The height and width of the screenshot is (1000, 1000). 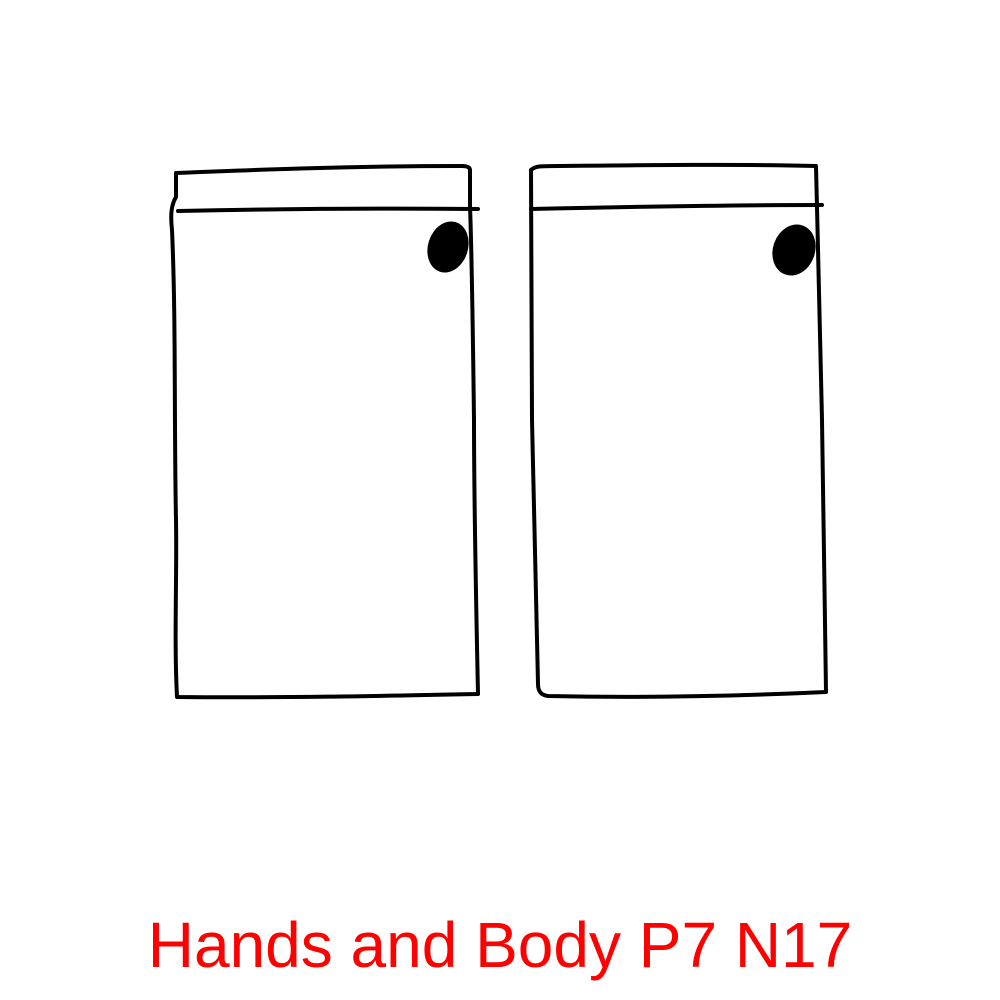 What do you see at coordinates (676, 207) in the screenshot?
I see `right-panel-band-line` at bounding box center [676, 207].